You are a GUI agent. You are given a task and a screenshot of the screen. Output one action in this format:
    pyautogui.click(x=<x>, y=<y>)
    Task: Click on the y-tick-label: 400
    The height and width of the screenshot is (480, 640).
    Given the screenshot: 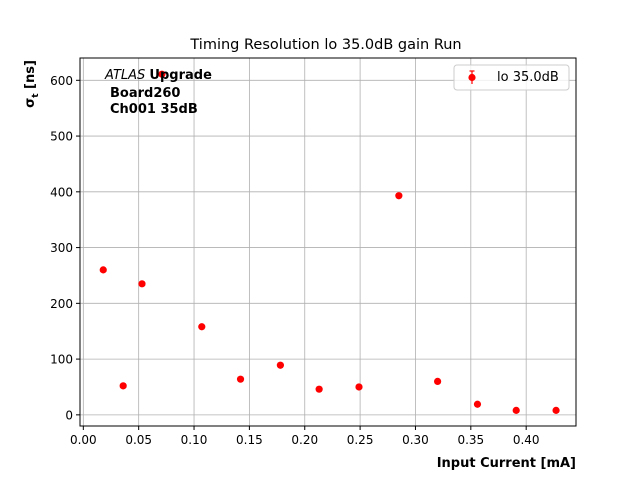 What is the action you would take?
    pyautogui.click(x=61, y=192)
    